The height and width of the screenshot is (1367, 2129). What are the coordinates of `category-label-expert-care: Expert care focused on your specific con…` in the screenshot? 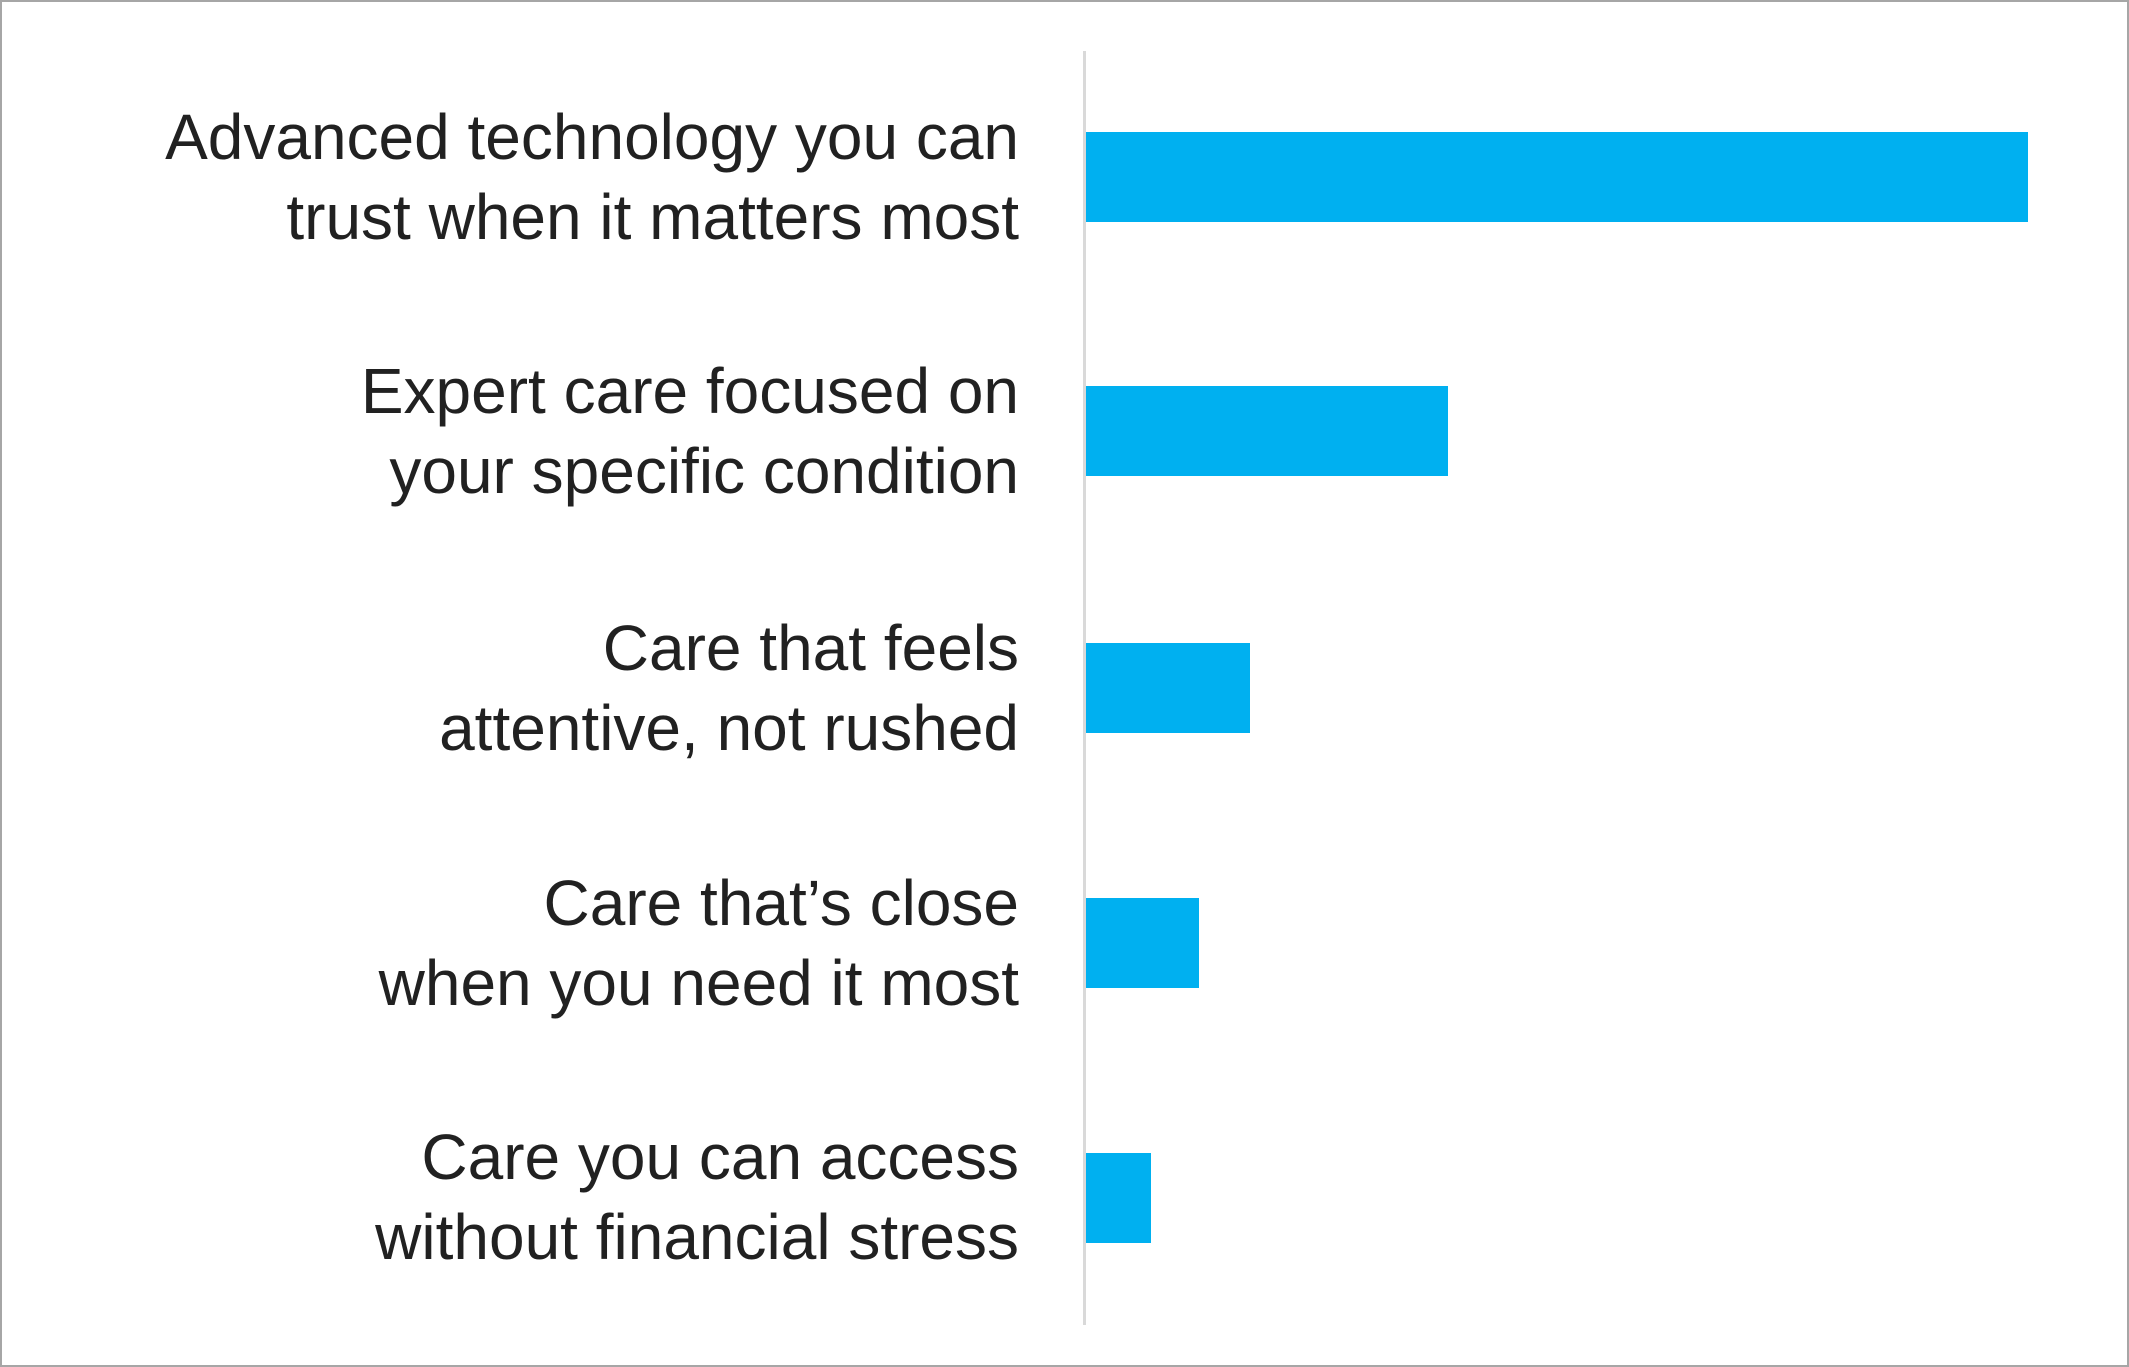 It's located at (510, 431).